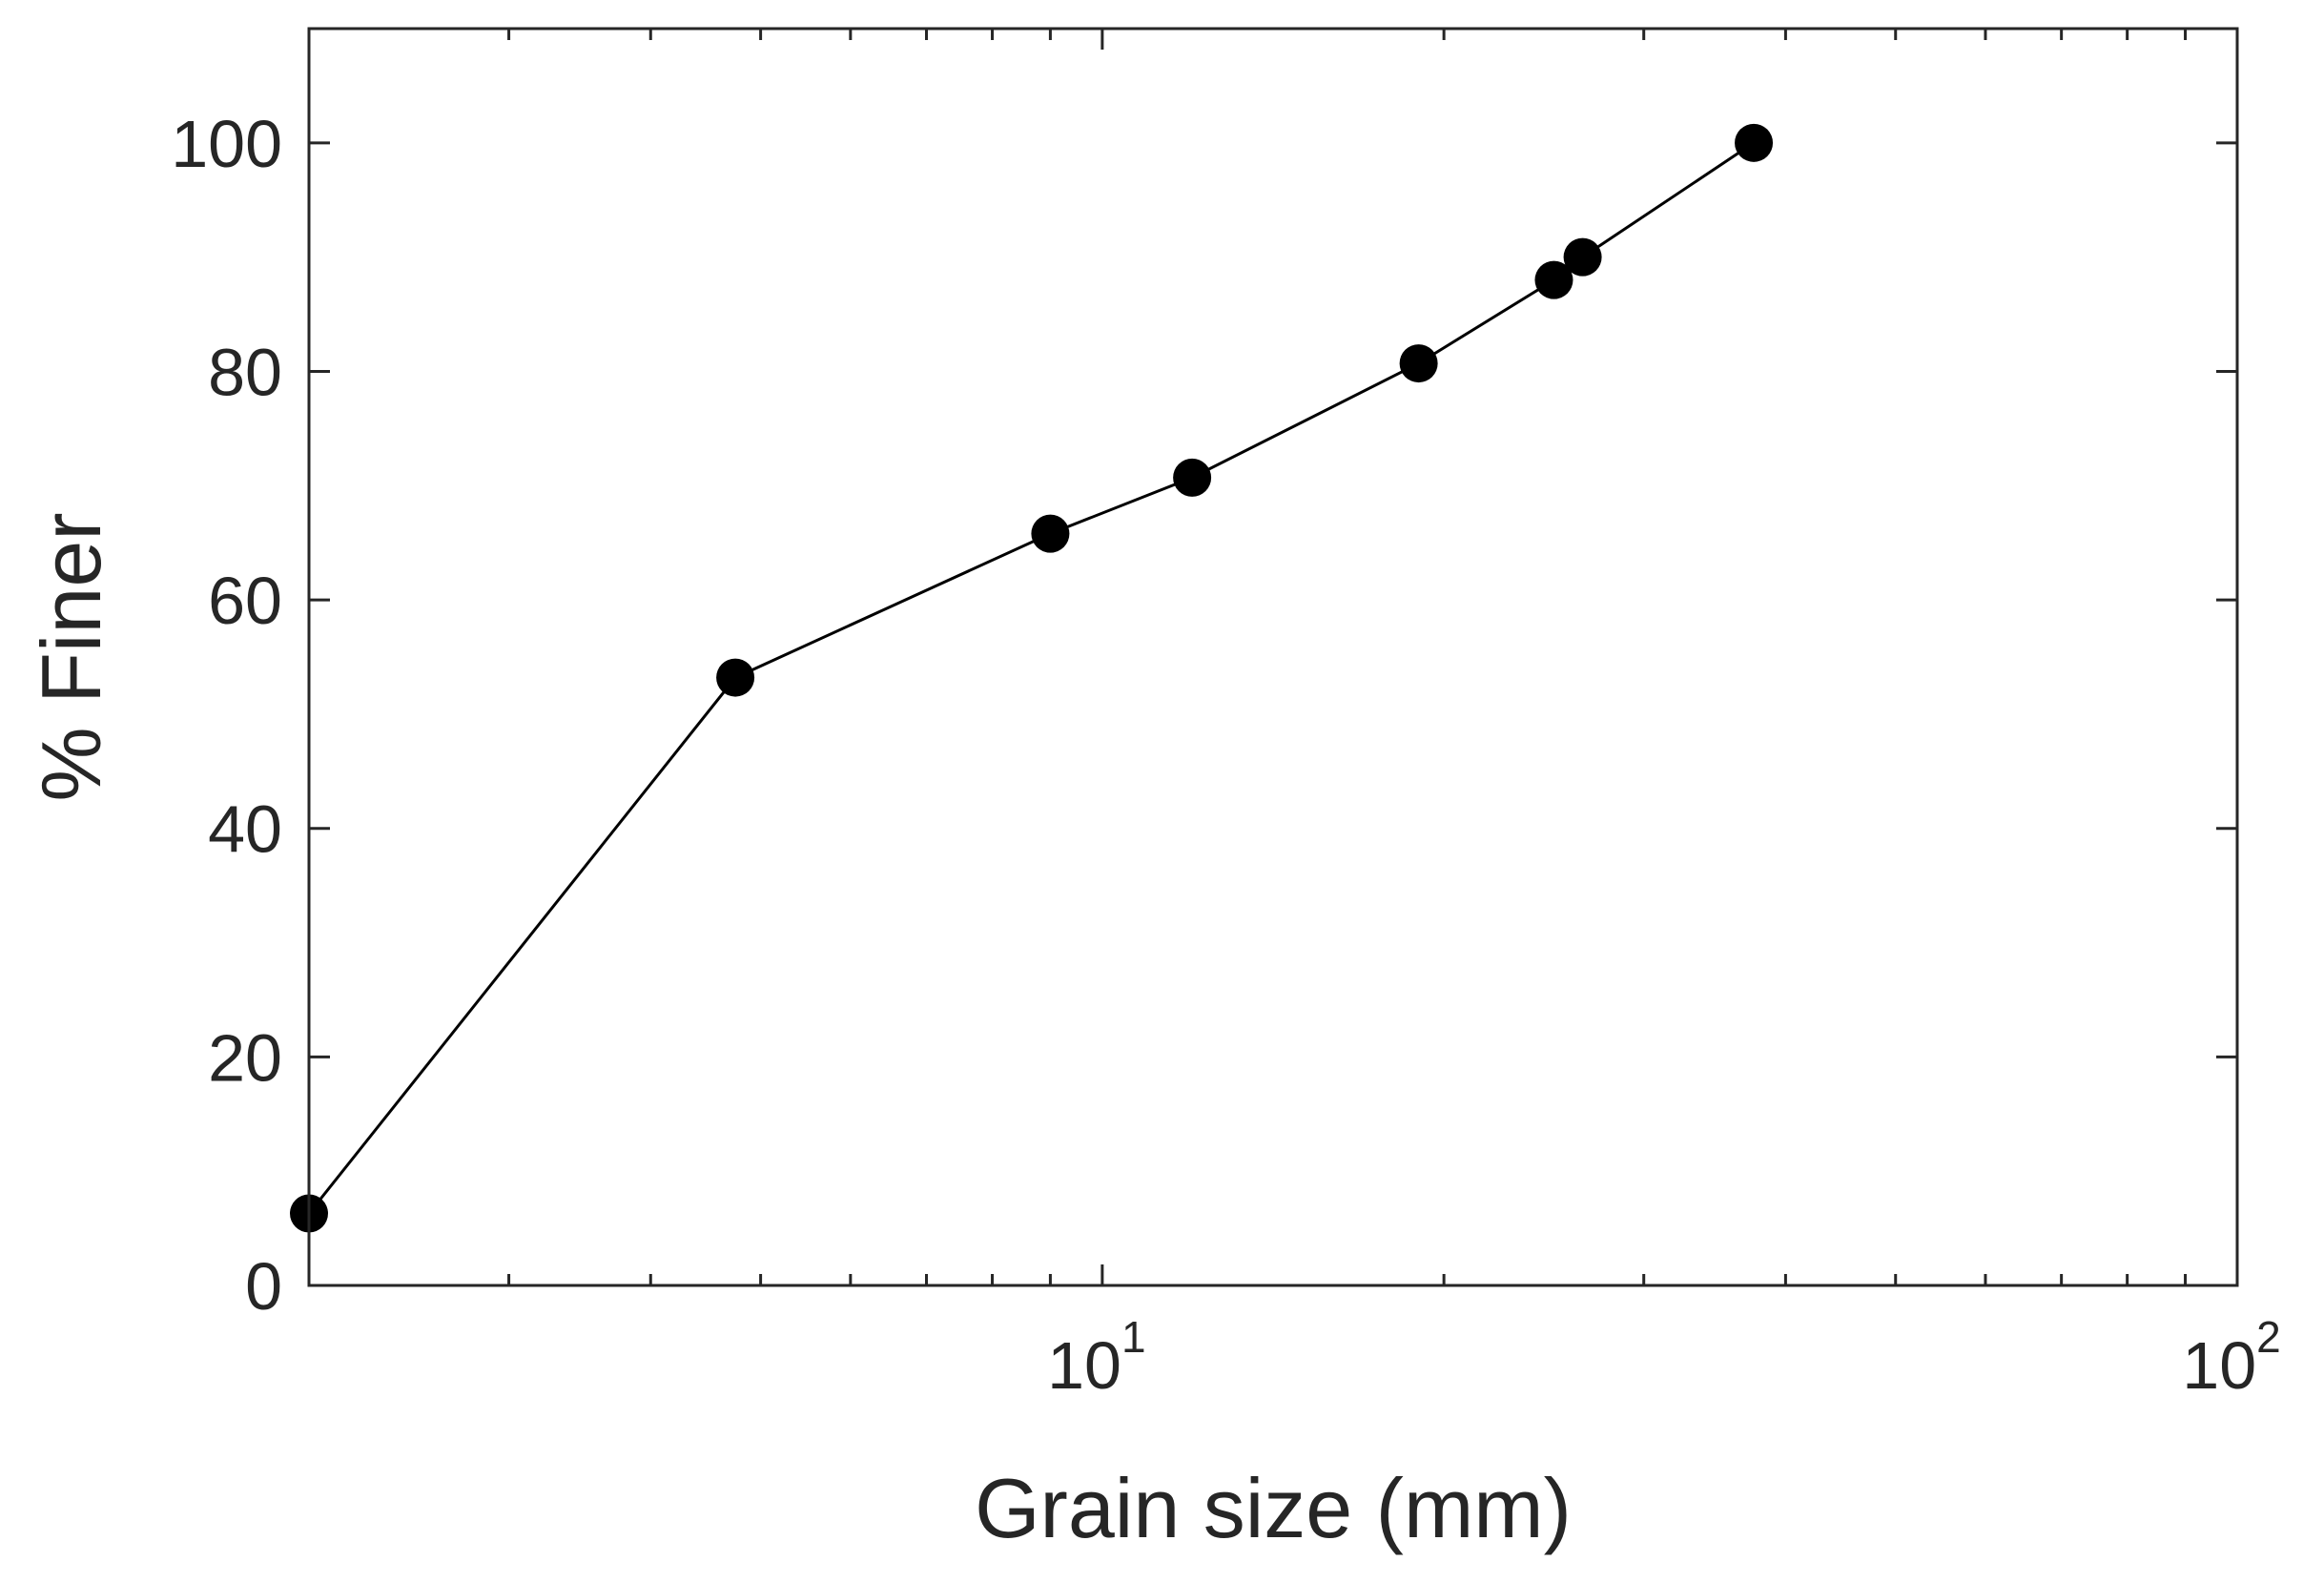 Image resolution: width=2324 pixels, height=1582 pixels. I want to click on y-tick-label: 100, so click(226, 144).